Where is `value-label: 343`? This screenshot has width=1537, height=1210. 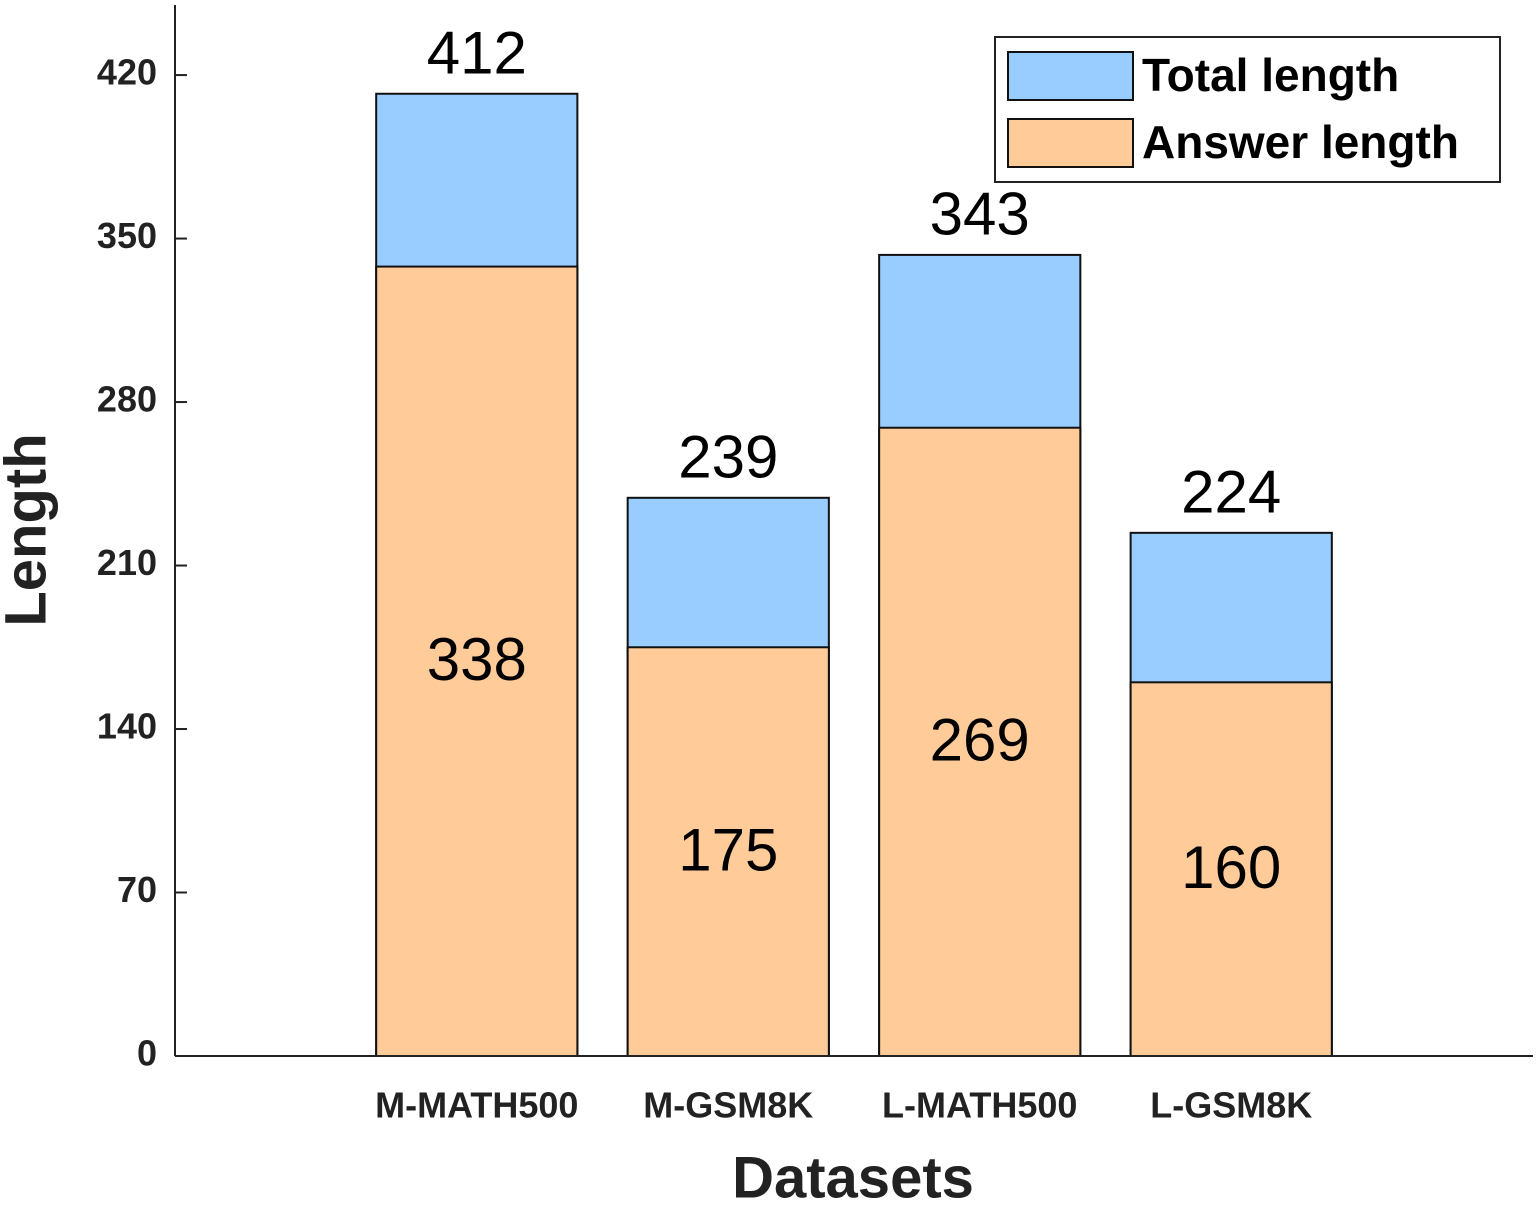 value-label: 343 is located at coordinates (980, 214).